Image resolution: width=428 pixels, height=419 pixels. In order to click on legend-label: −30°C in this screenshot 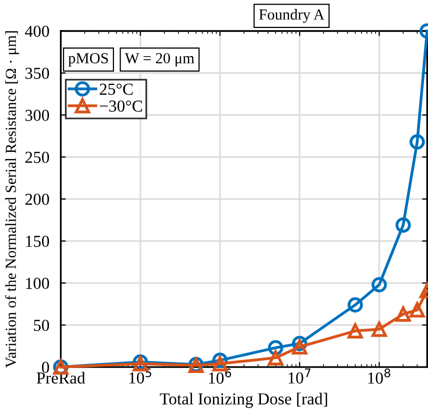, I will do `click(121, 106)`.